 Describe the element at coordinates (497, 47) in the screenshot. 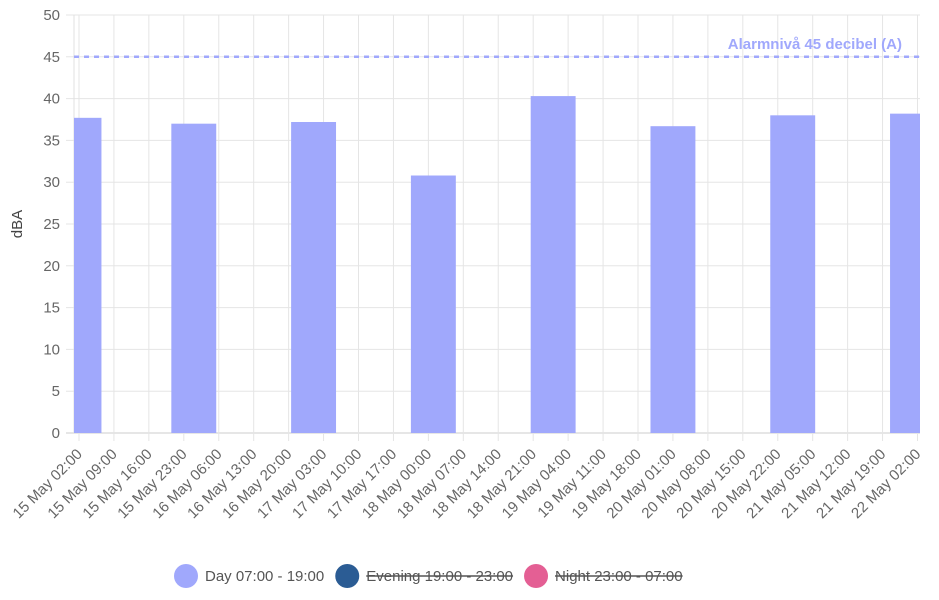

I see `annotations: Alarmnivå 45 decibel (A)` at that location.